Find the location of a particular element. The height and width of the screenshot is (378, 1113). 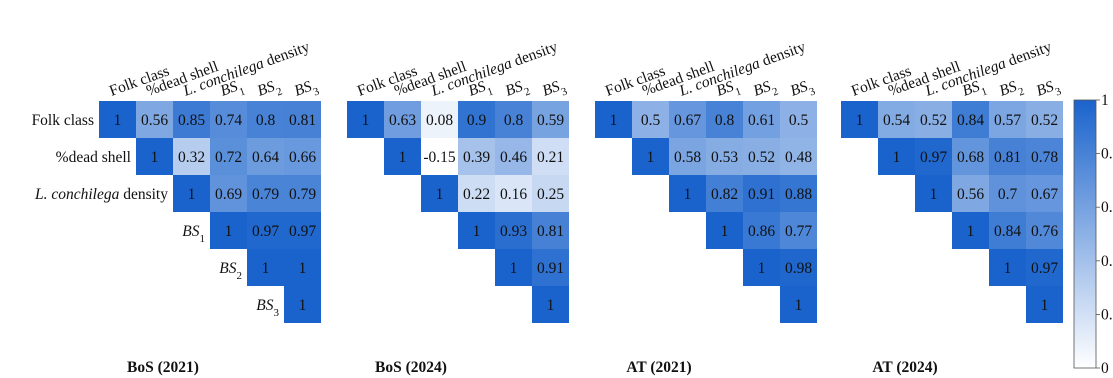

cell-value-label: 0.9 is located at coordinates (477, 120).